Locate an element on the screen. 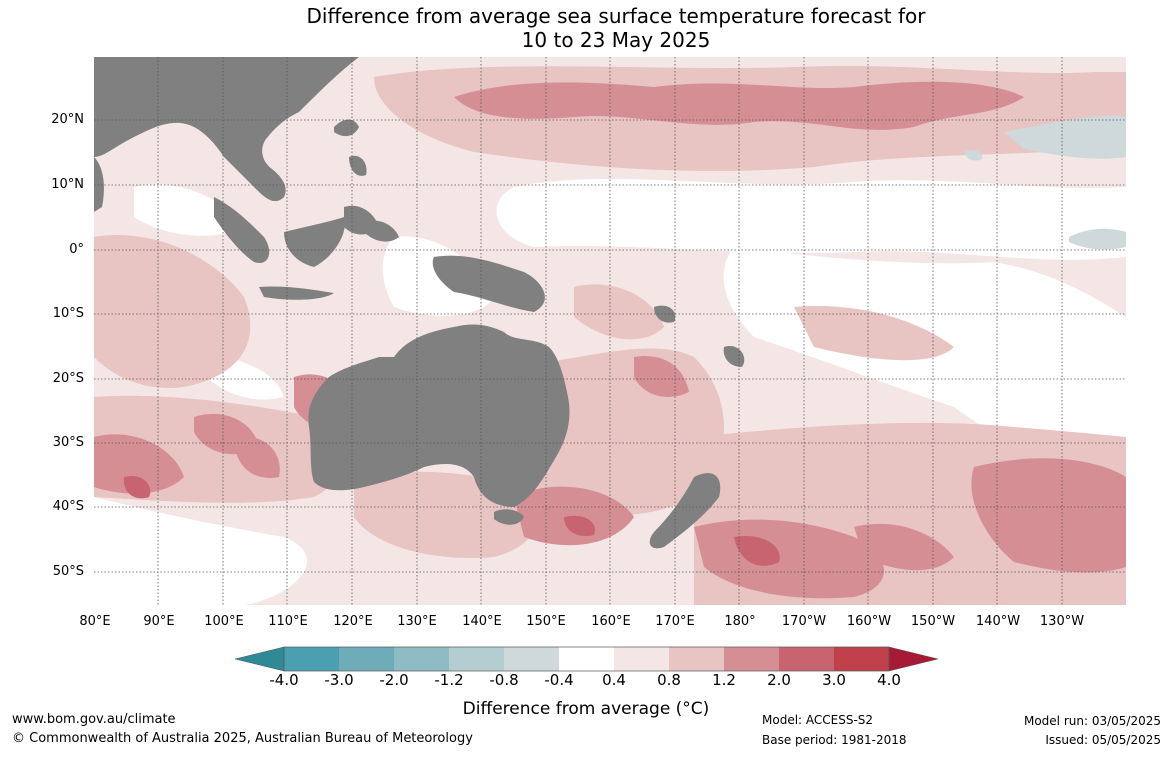  colorbar-tick: 4.0 is located at coordinates (889, 680).